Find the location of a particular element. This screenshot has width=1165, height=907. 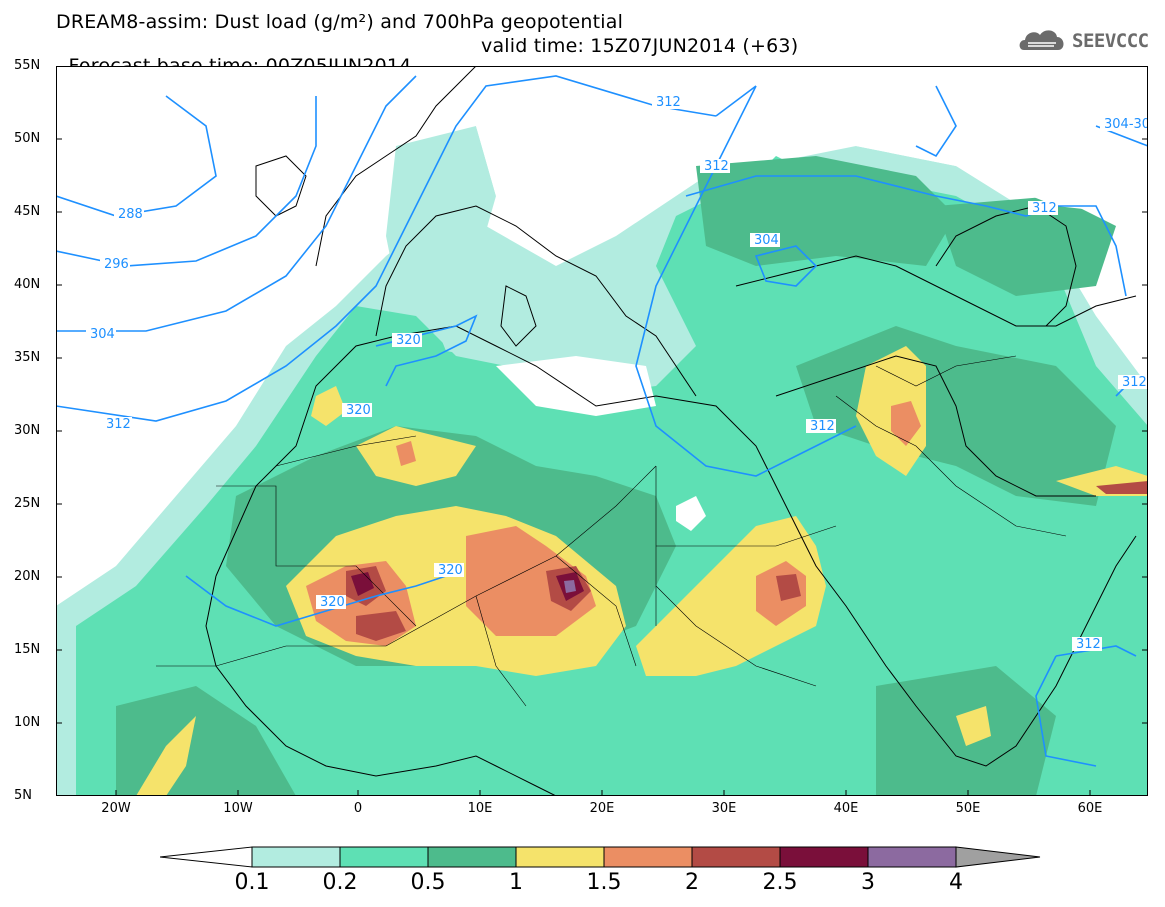

lat-label: 40N is located at coordinates (27, 284).